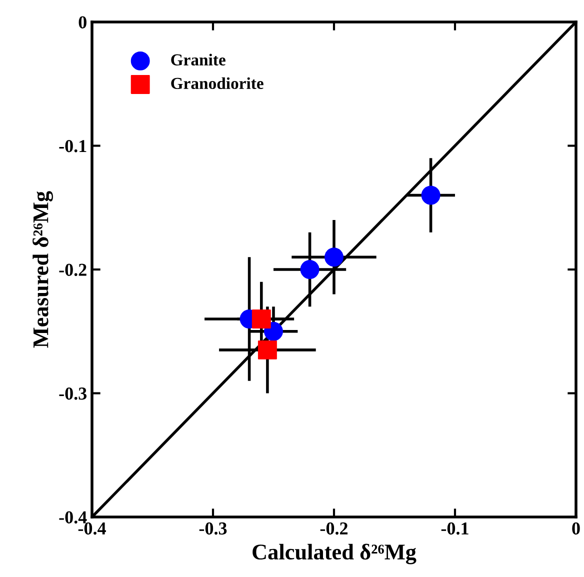 The image size is (584, 577). I want to click on legend-label: Granite, so click(198, 60).